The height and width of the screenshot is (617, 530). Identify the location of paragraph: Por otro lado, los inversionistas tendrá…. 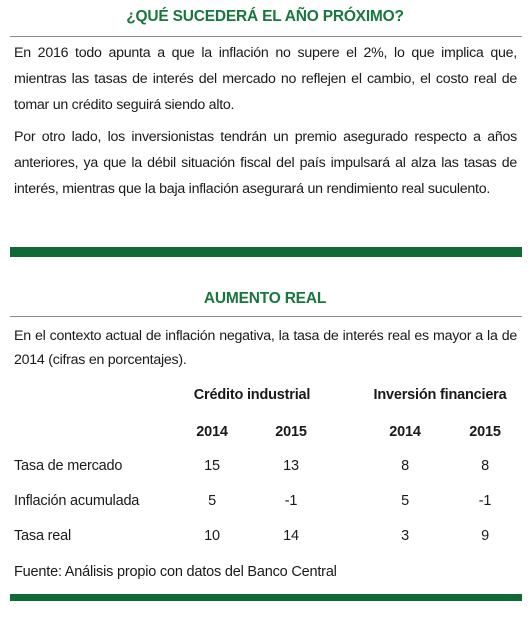
(265, 163).